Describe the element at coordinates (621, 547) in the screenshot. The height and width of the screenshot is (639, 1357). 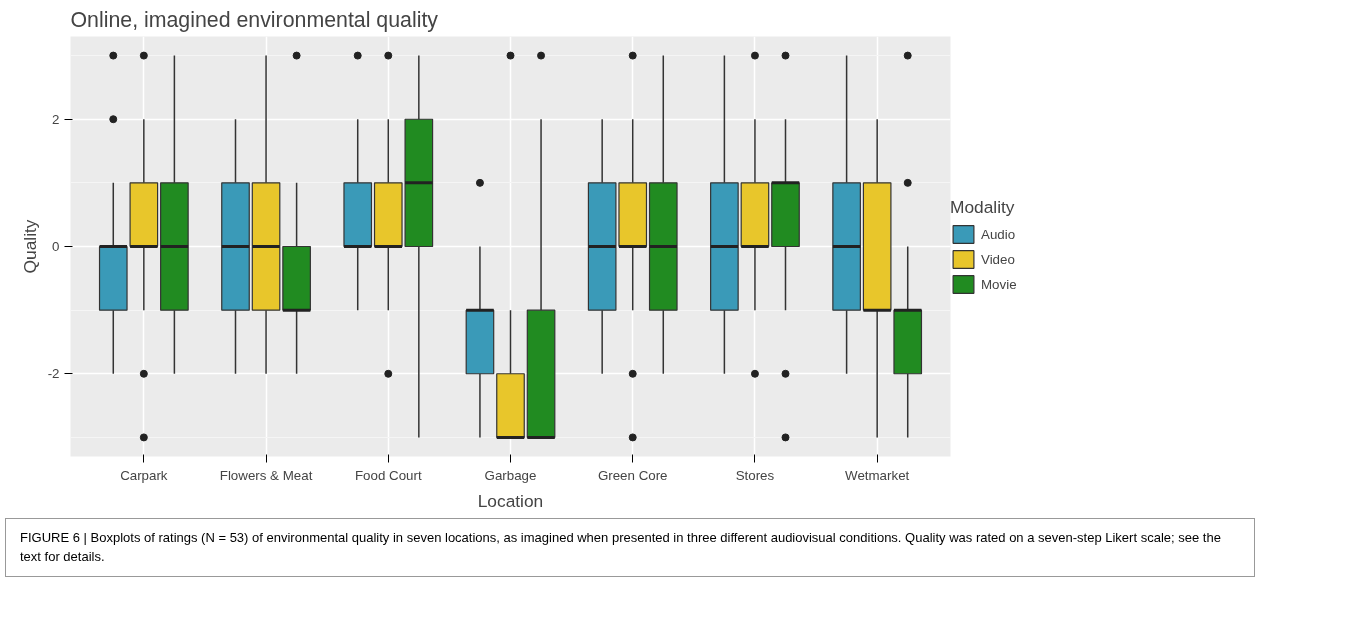
I see `caption: FIGURE 6 | Boxplots of ratings (N = 53) of environmental quality in seven locations, as imagined when presented in three different audiovisual conditions. Quality was rated on a seven-step Likert scale; see the text for details.` at that location.